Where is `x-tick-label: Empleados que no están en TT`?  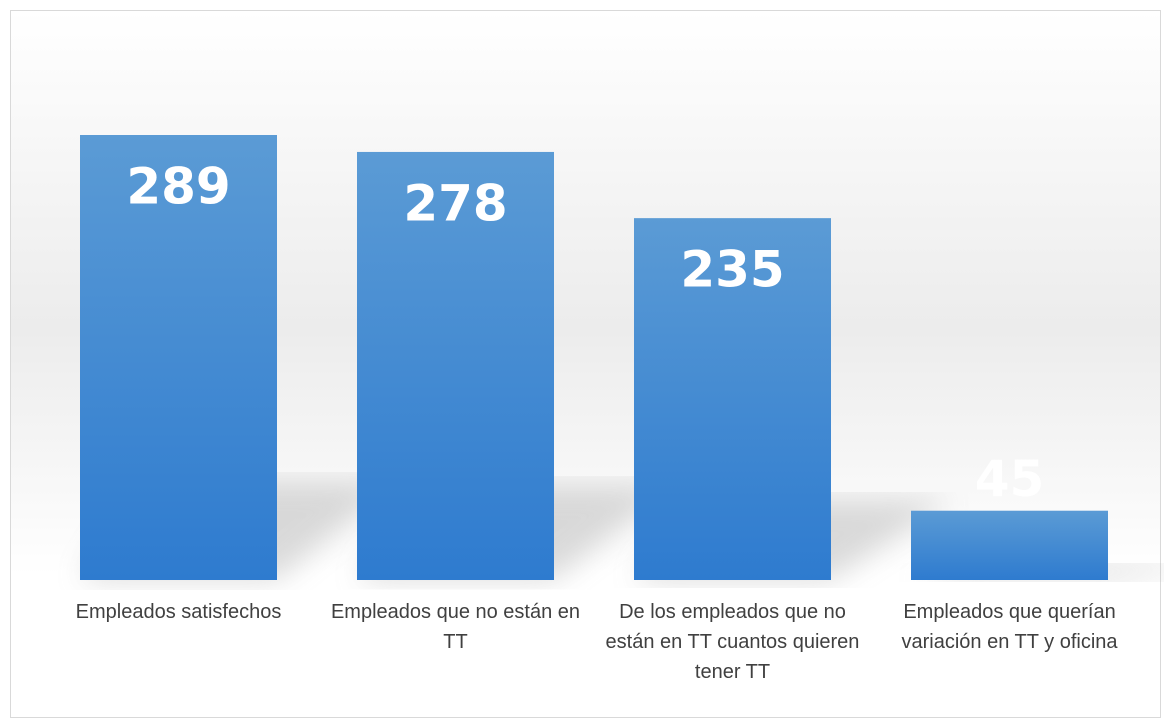
x-tick-label: Empleados que no están en TT is located at coordinates (455, 627).